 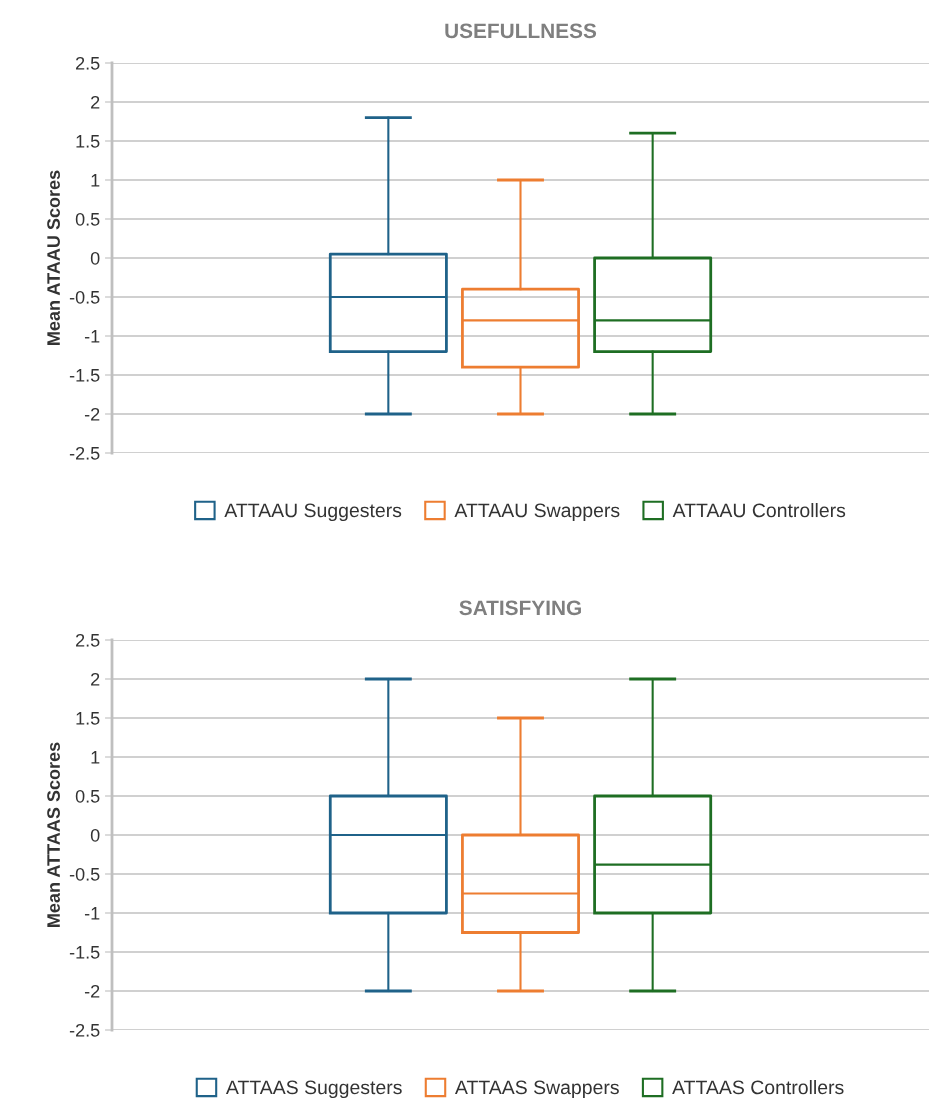 I want to click on chart-title: USEFULLNESS, so click(x=521, y=31).